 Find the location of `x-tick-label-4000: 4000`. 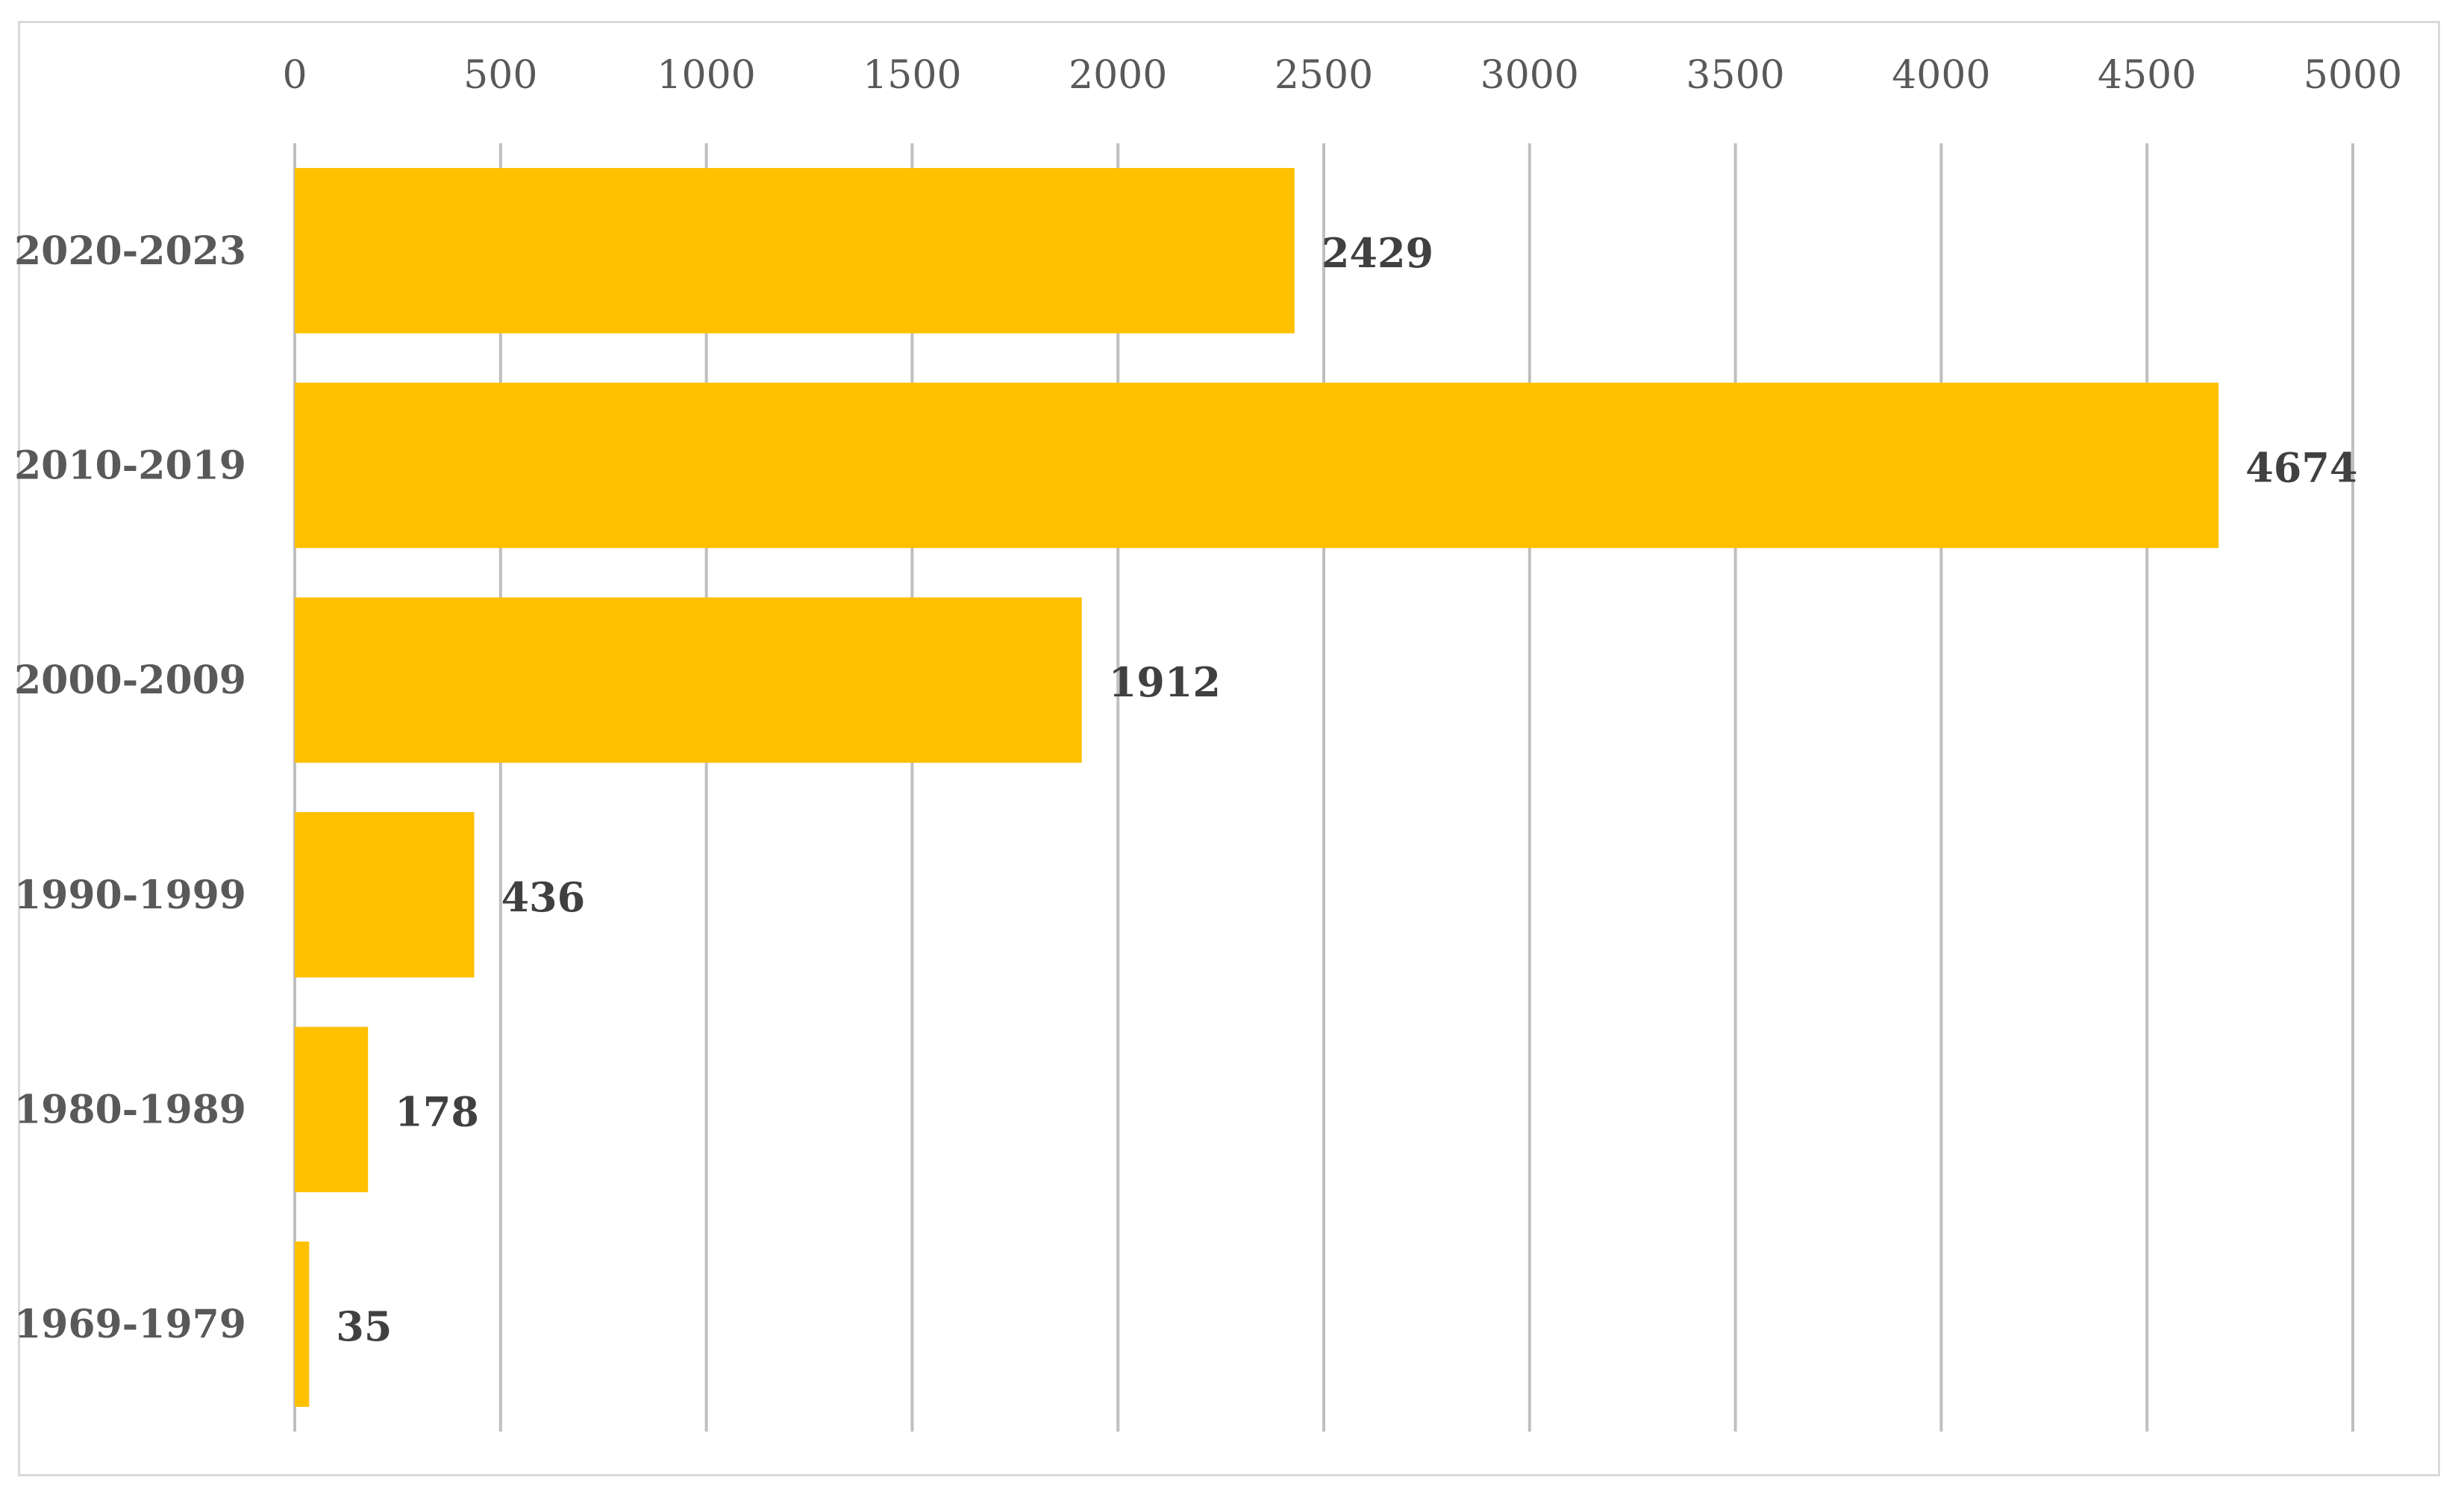

x-tick-label-4000: 4000 is located at coordinates (1941, 76).